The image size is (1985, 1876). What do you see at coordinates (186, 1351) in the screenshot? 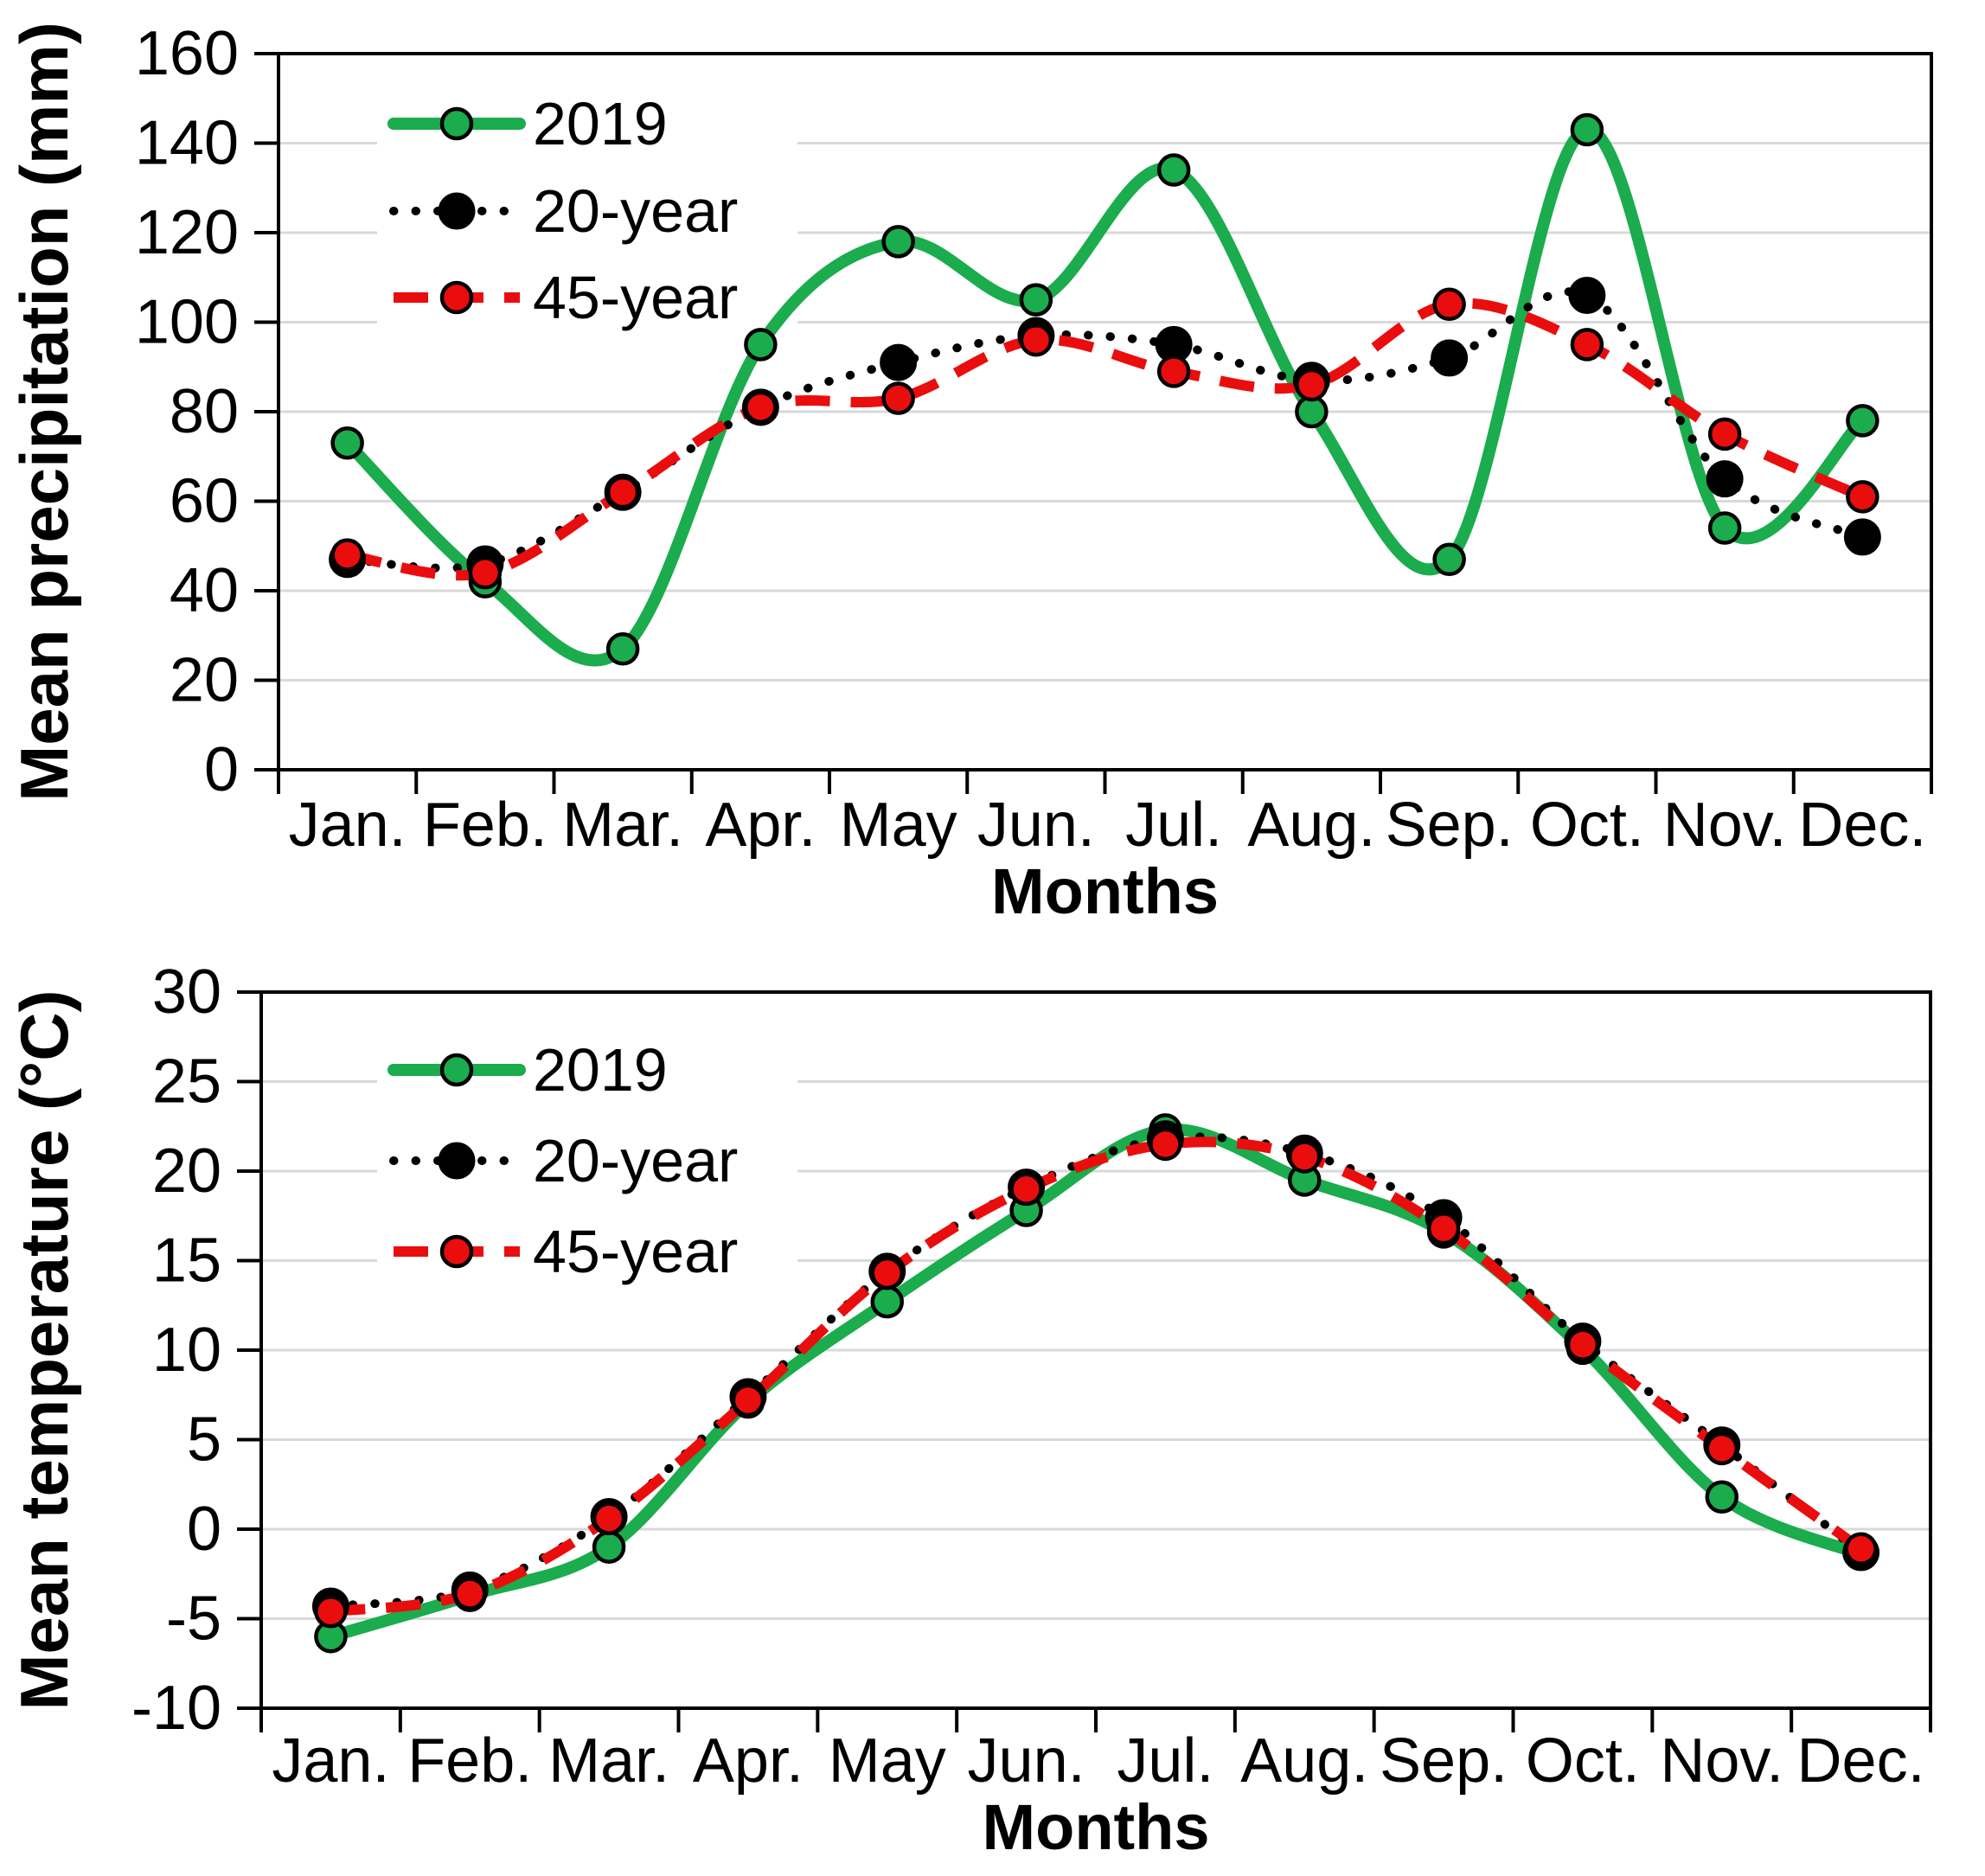
I see `y-tick-label-10: 10` at bounding box center [186, 1351].